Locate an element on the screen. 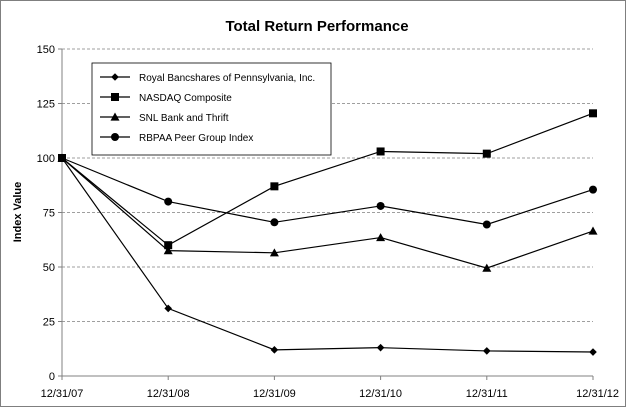 The width and height of the screenshot is (626, 407). legend-label: RBPAA Peer Group Index is located at coordinates (196, 138).